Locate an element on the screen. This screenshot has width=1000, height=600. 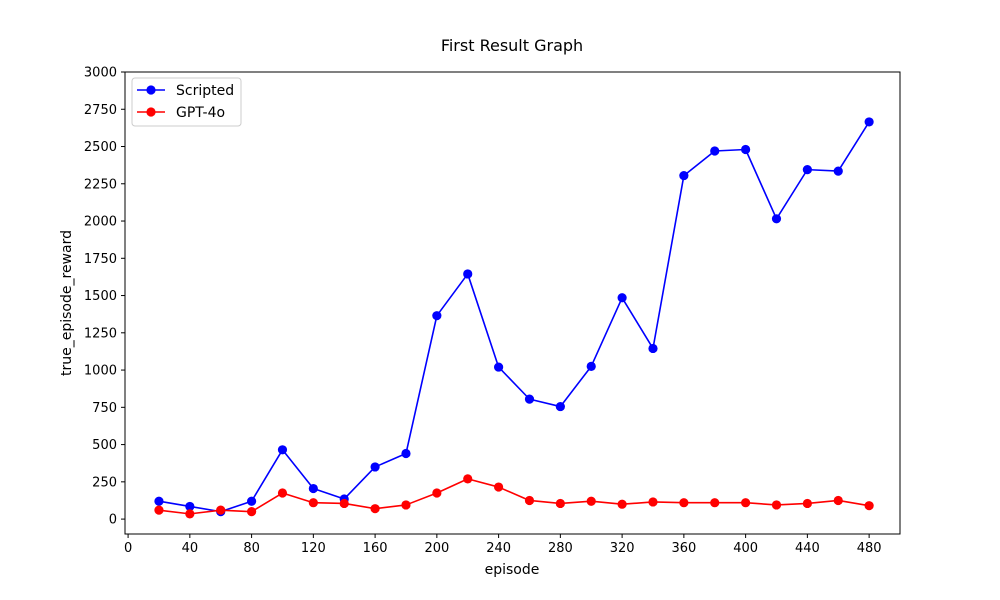
x-tick-label: 120 is located at coordinates (313, 548).